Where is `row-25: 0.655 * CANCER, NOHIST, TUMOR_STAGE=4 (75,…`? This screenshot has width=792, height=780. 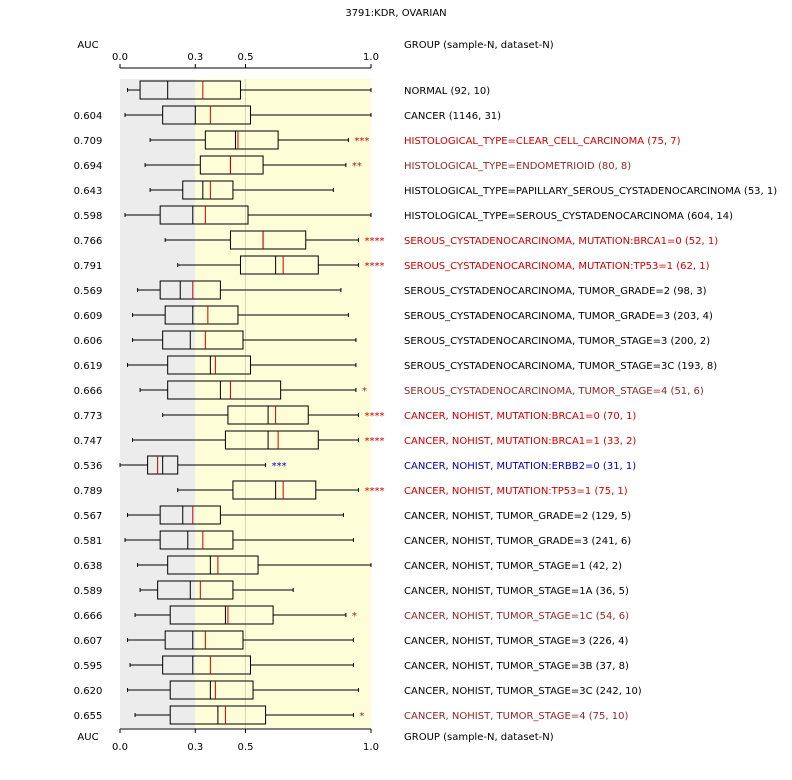
row-25: 0.655 * CANCER, NOHIST, TUMOR_STAGE=4 (75,… is located at coordinates (351, 715).